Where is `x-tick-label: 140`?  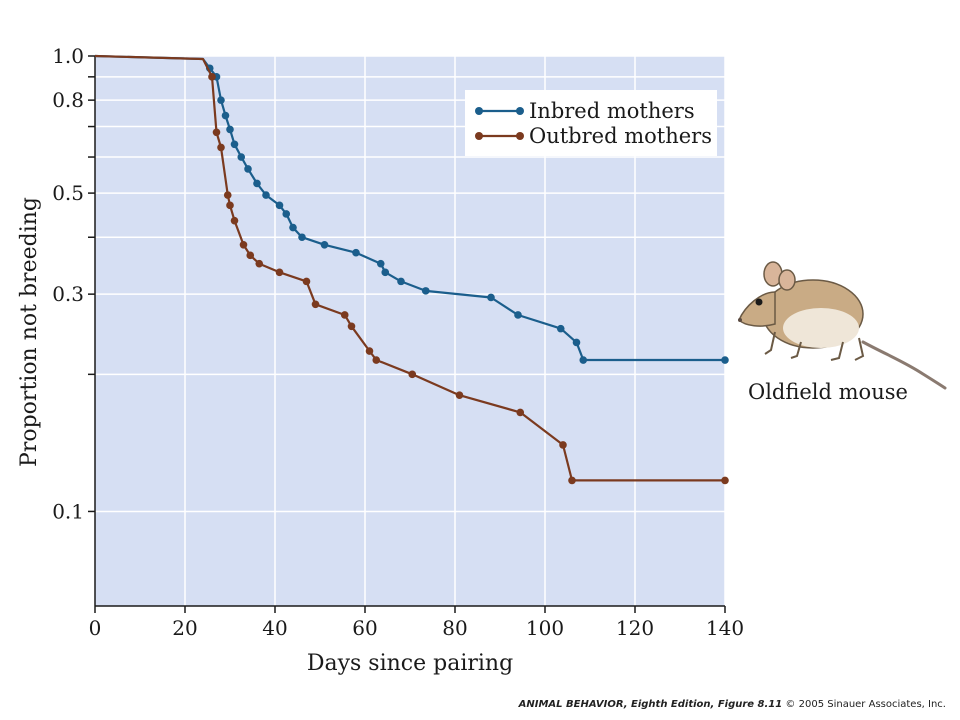 x-tick-label: 140 is located at coordinates (725, 628).